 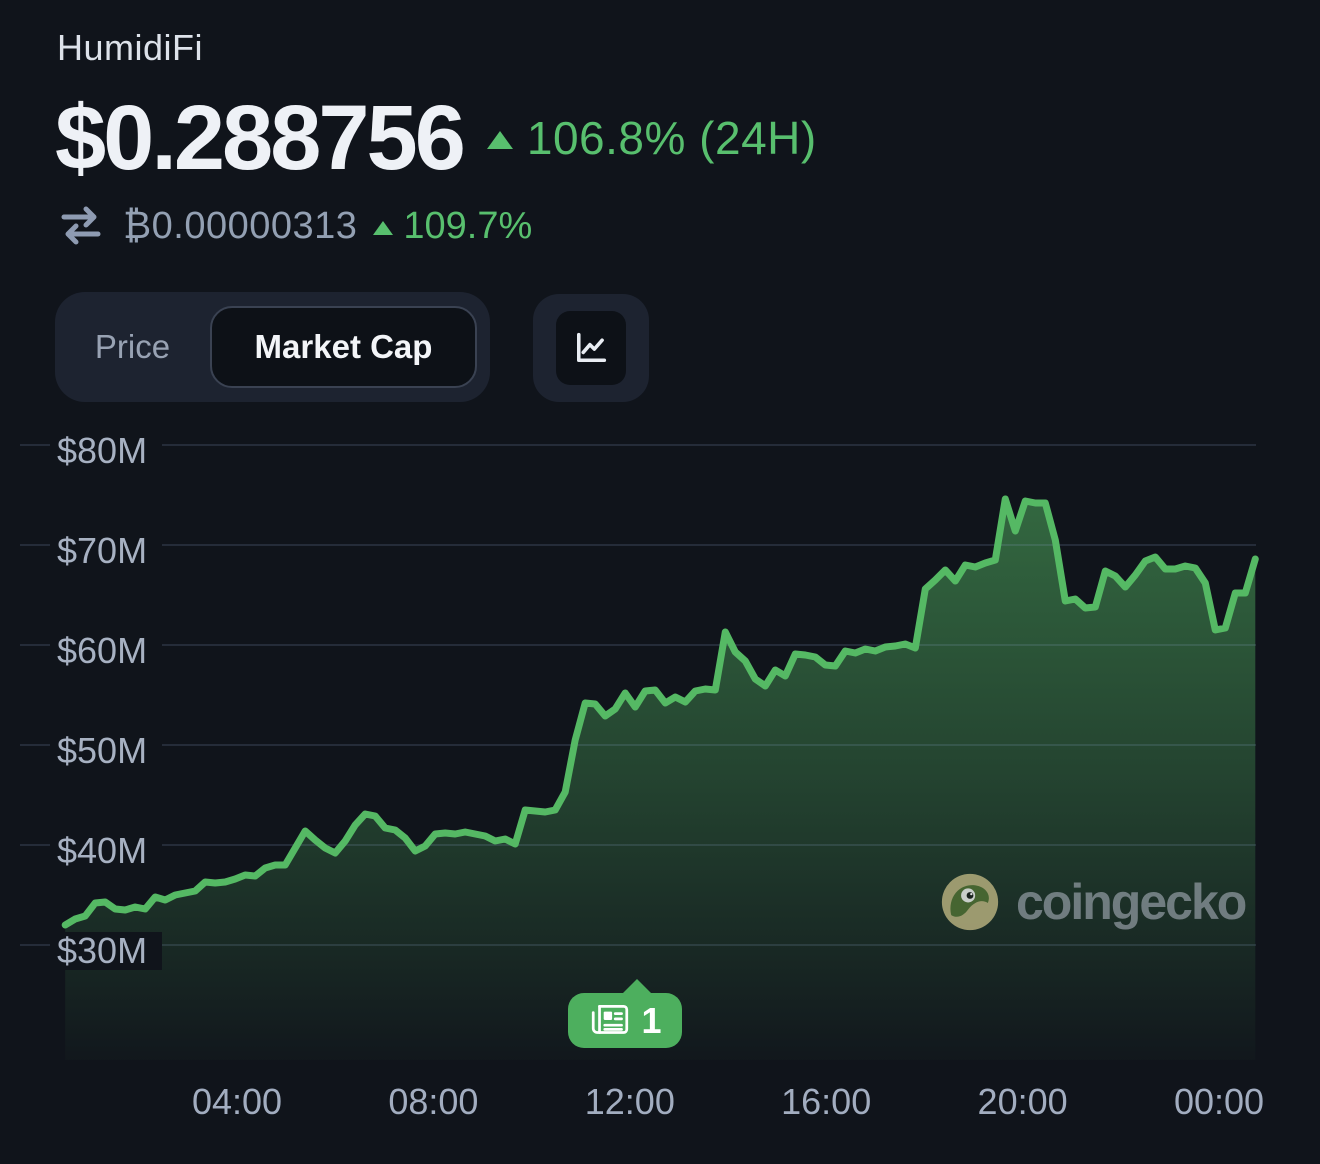 What do you see at coordinates (240, 225) in the screenshot?
I see `price-btc: ₿0.00000313` at bounding box center [240, 225].